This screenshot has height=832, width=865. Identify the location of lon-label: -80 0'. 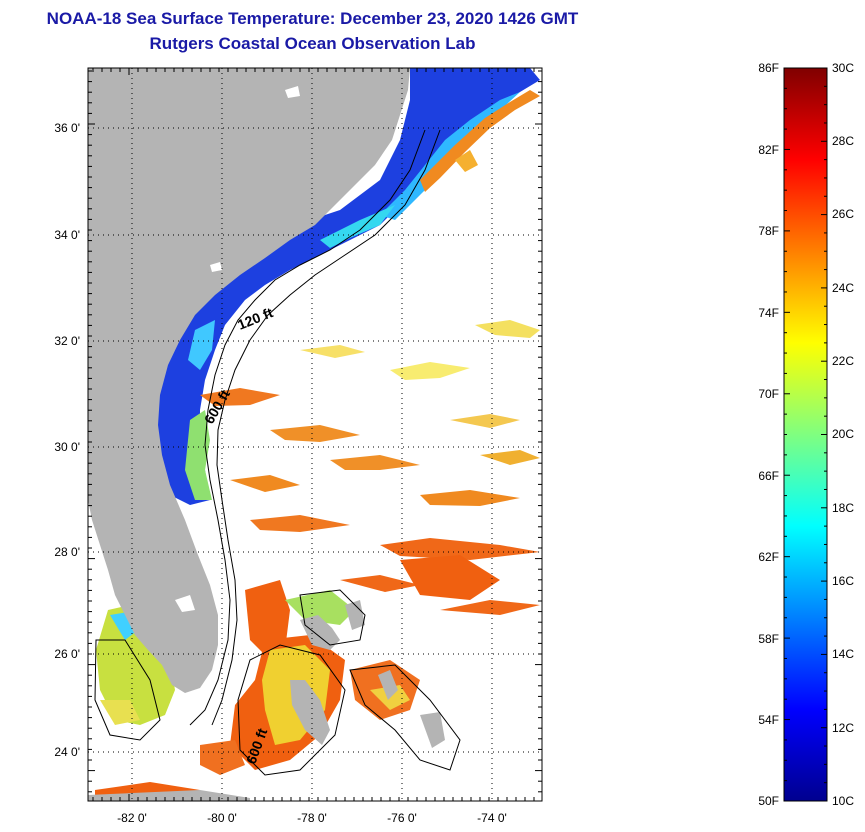
(222, 818).